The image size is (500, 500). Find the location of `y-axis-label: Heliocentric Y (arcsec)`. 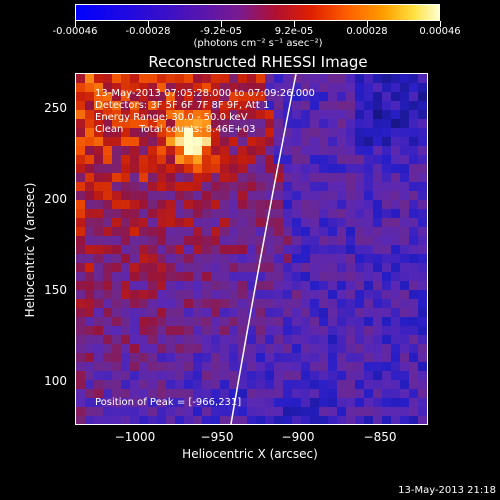

y-axis-label: Heliocentric Y (arcsec) is located at coordinates (30, 250).